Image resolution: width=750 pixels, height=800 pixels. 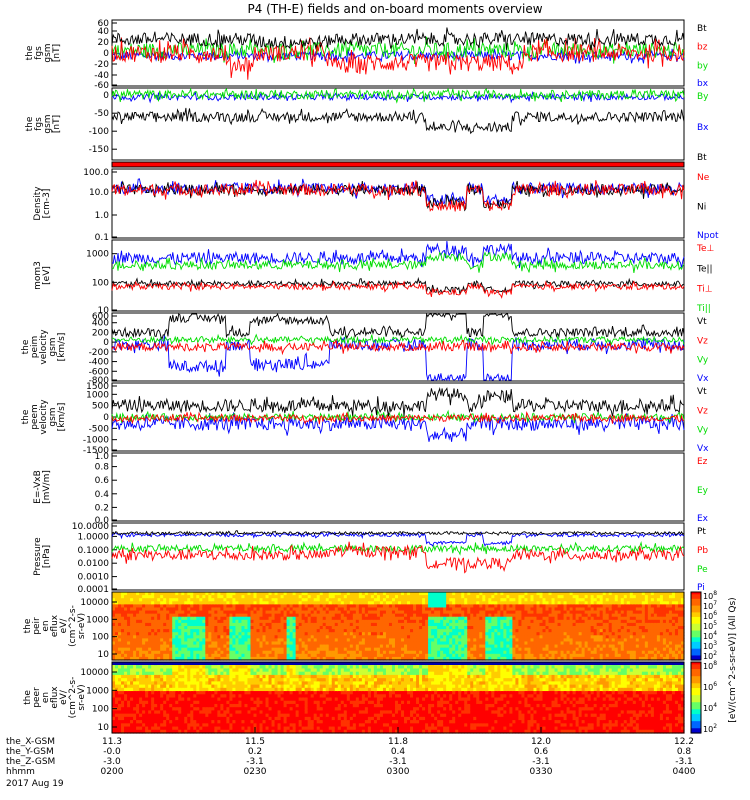 What do you see at coordinates (38, 487) in the screenshot?
I see `y-axis-label: E=-VxB` at bounding box center [38, 487].